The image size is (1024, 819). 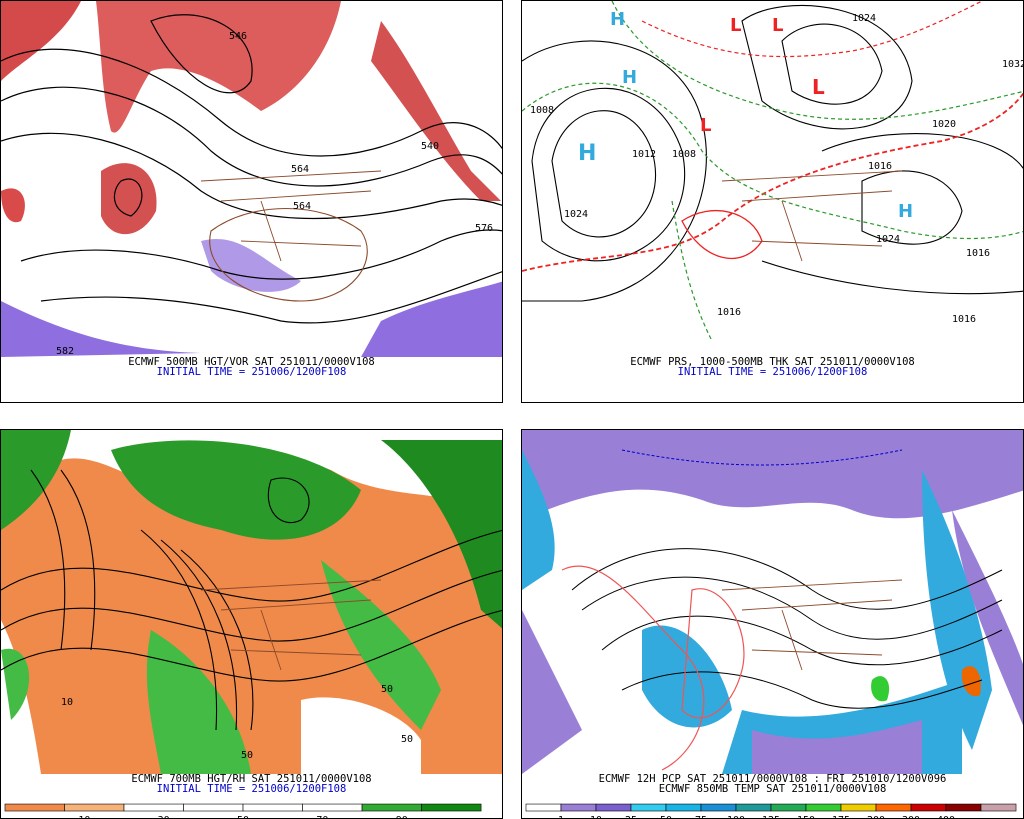 What do you see at coordinates (65, 351) in the screenshot?
I see `contour-label: 582` at bounding box center [65, 351].